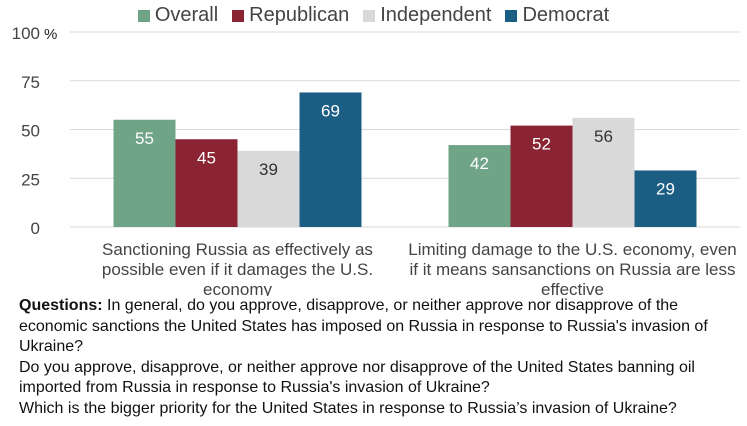 The width and height of the screenshot is (747, 426). Describe the element at coordinates (206, 157) in the screenshot. I see `data-label-republican-0: 45` at that location.